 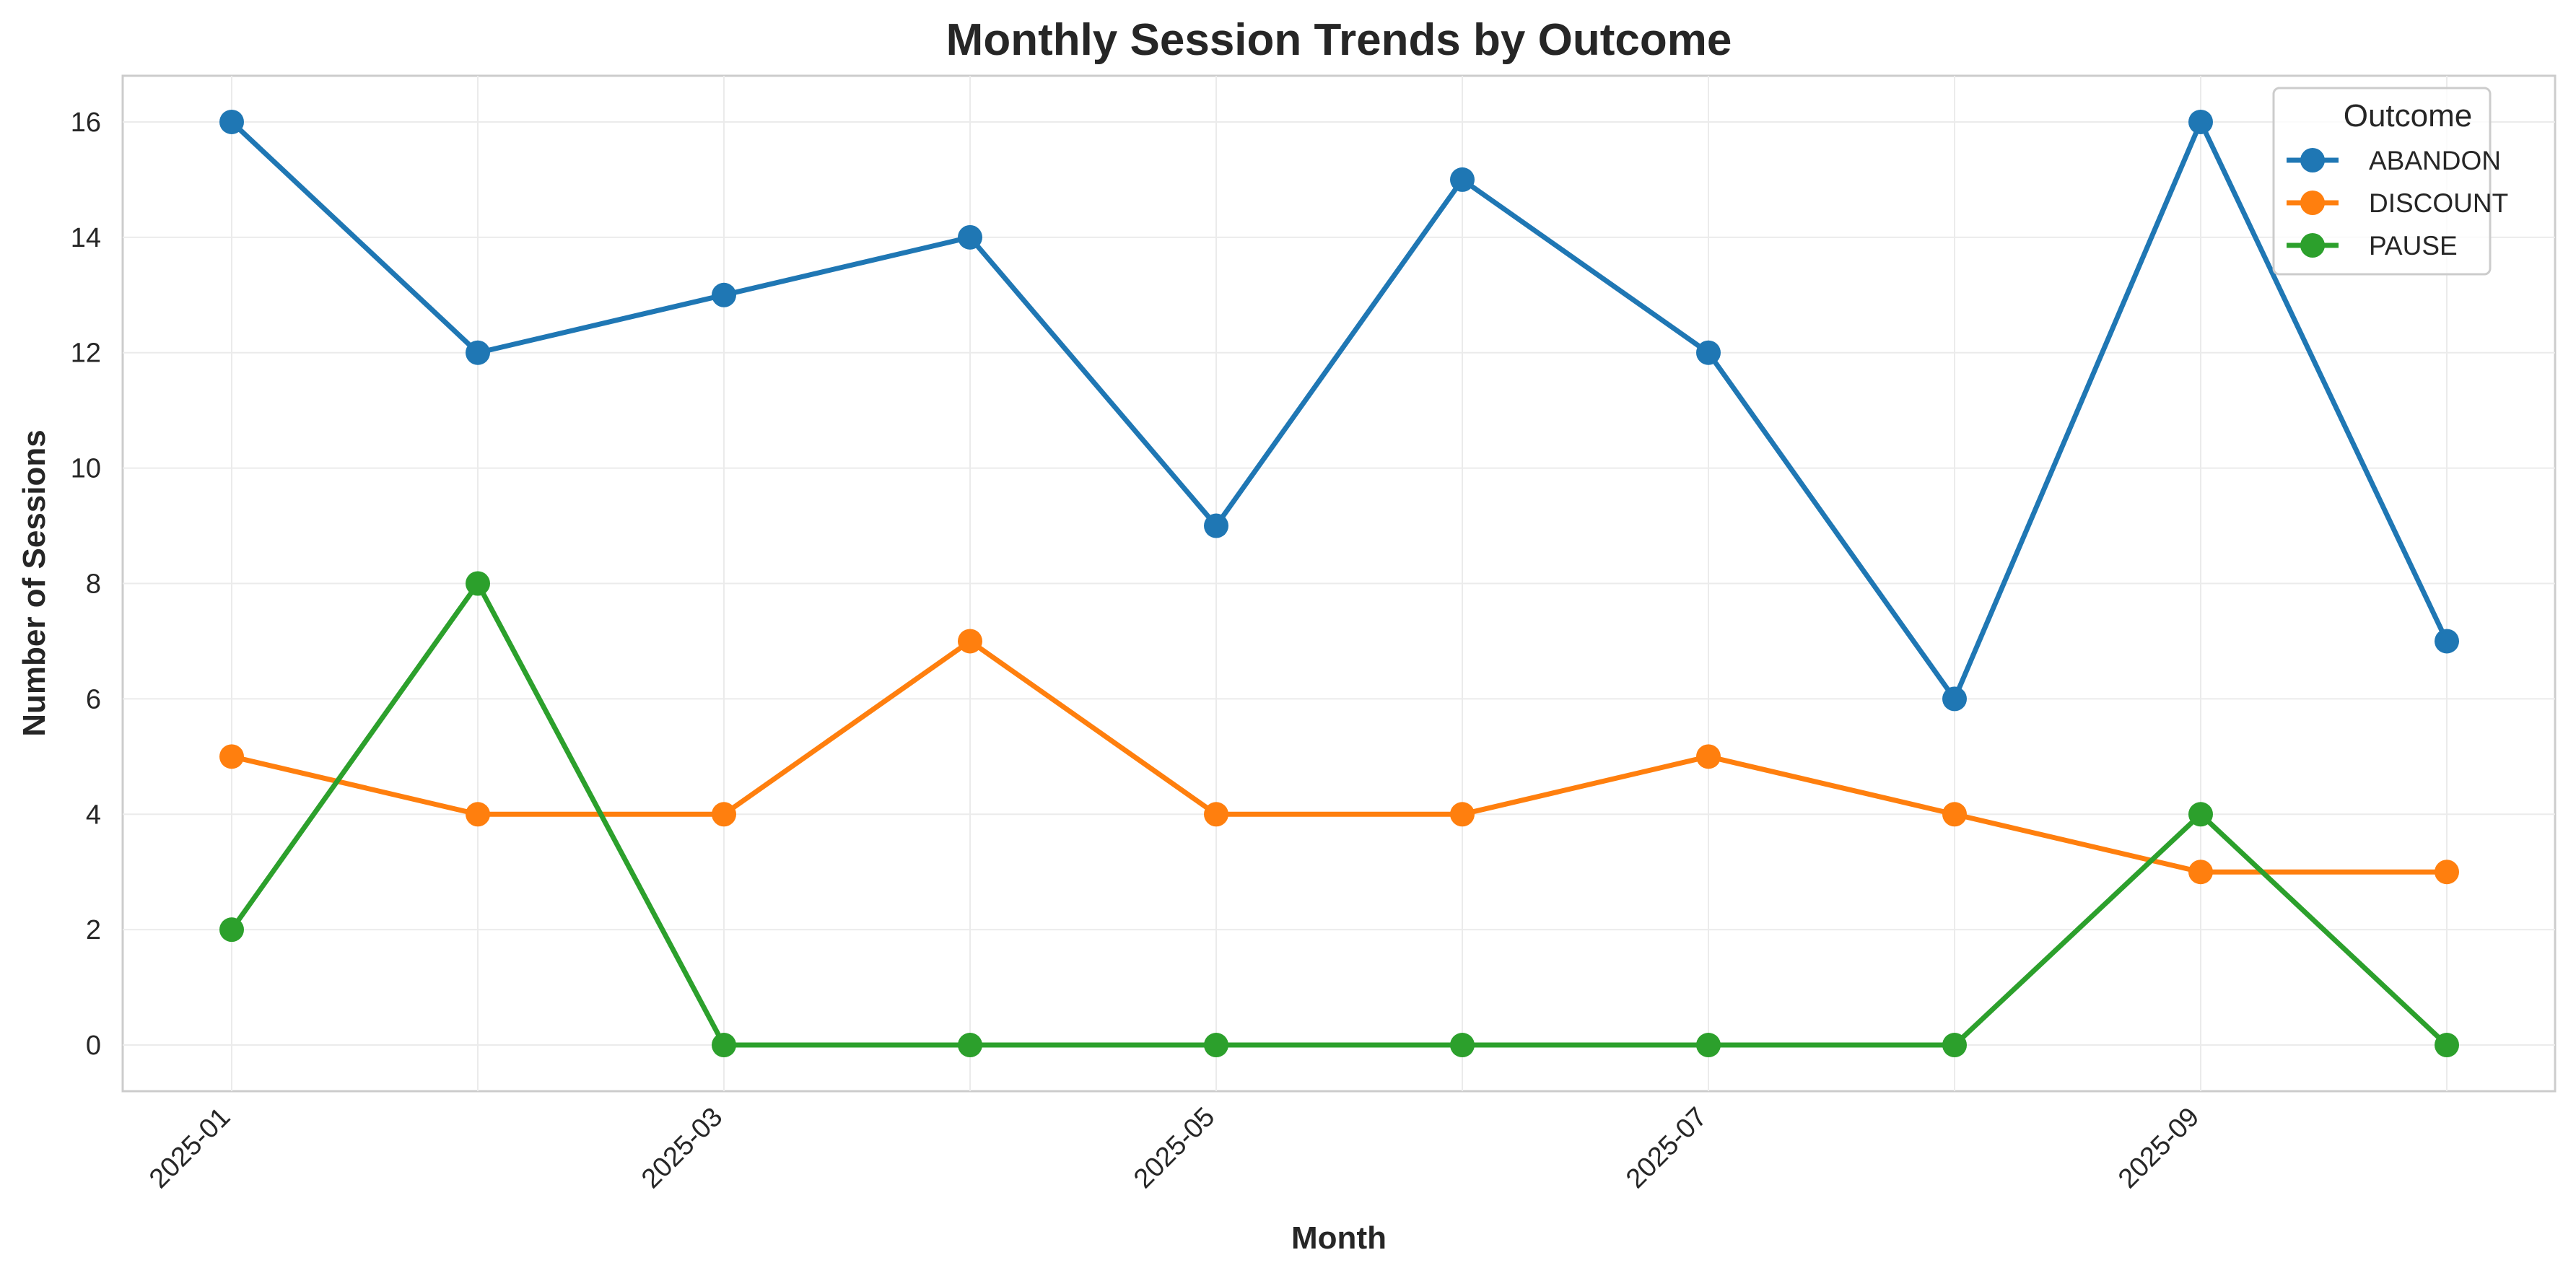 What do you see at coordinates (93, 930) in the screenshot?
I see `y-tick-label: 2` at bounding box center [93, 930].